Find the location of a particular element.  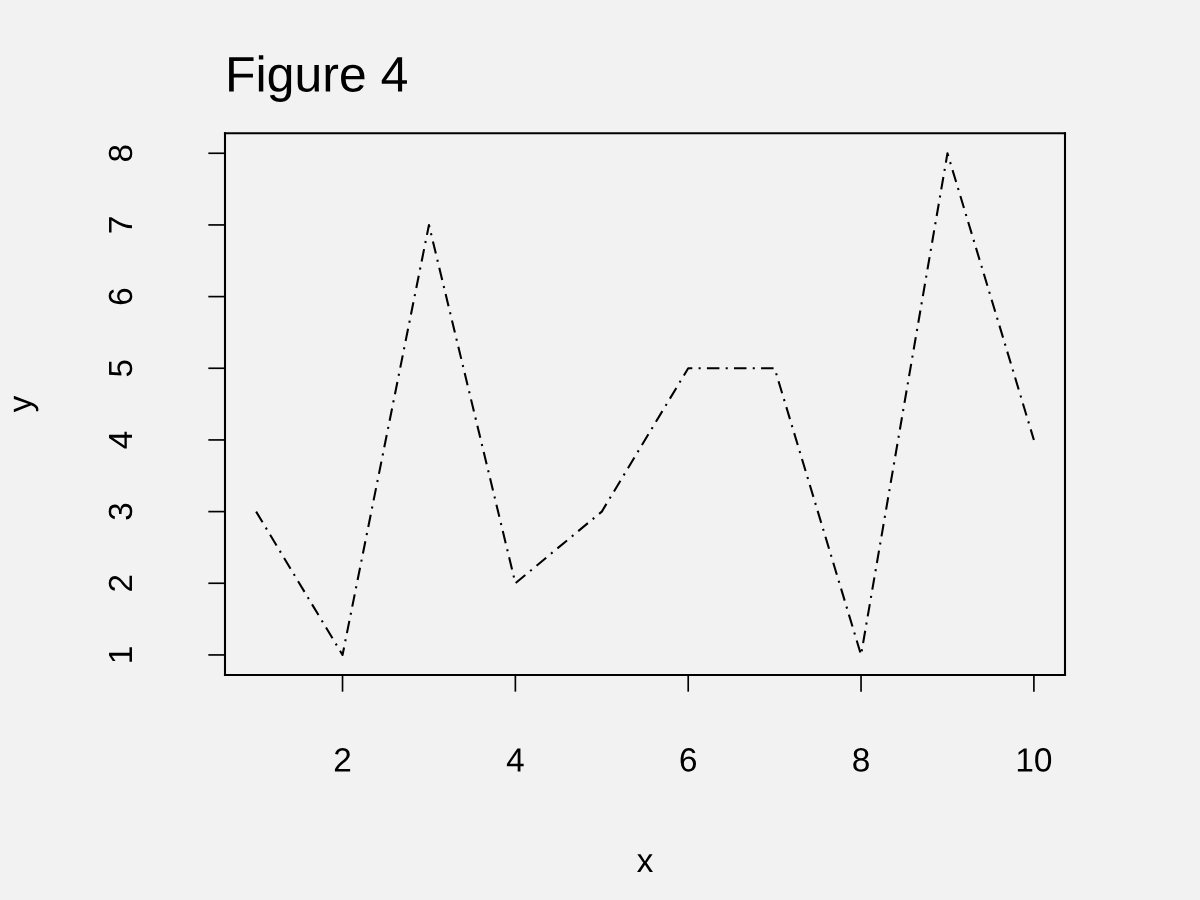

x-tick-label: 2 is located at coordinates (342, 760).